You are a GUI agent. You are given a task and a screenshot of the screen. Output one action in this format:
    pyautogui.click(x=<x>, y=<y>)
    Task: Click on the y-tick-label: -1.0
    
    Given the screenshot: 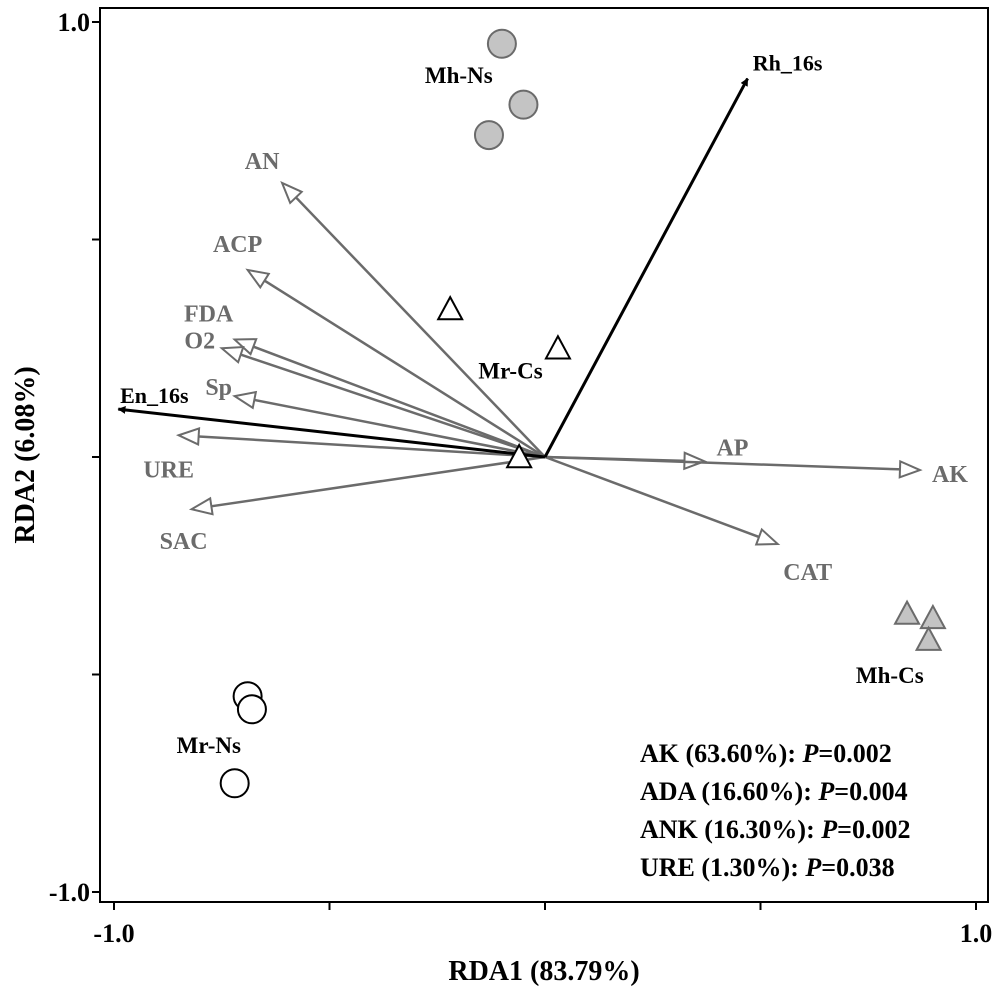 What is the action you would take?
    pyautogui.click(x=69, y=892)
    